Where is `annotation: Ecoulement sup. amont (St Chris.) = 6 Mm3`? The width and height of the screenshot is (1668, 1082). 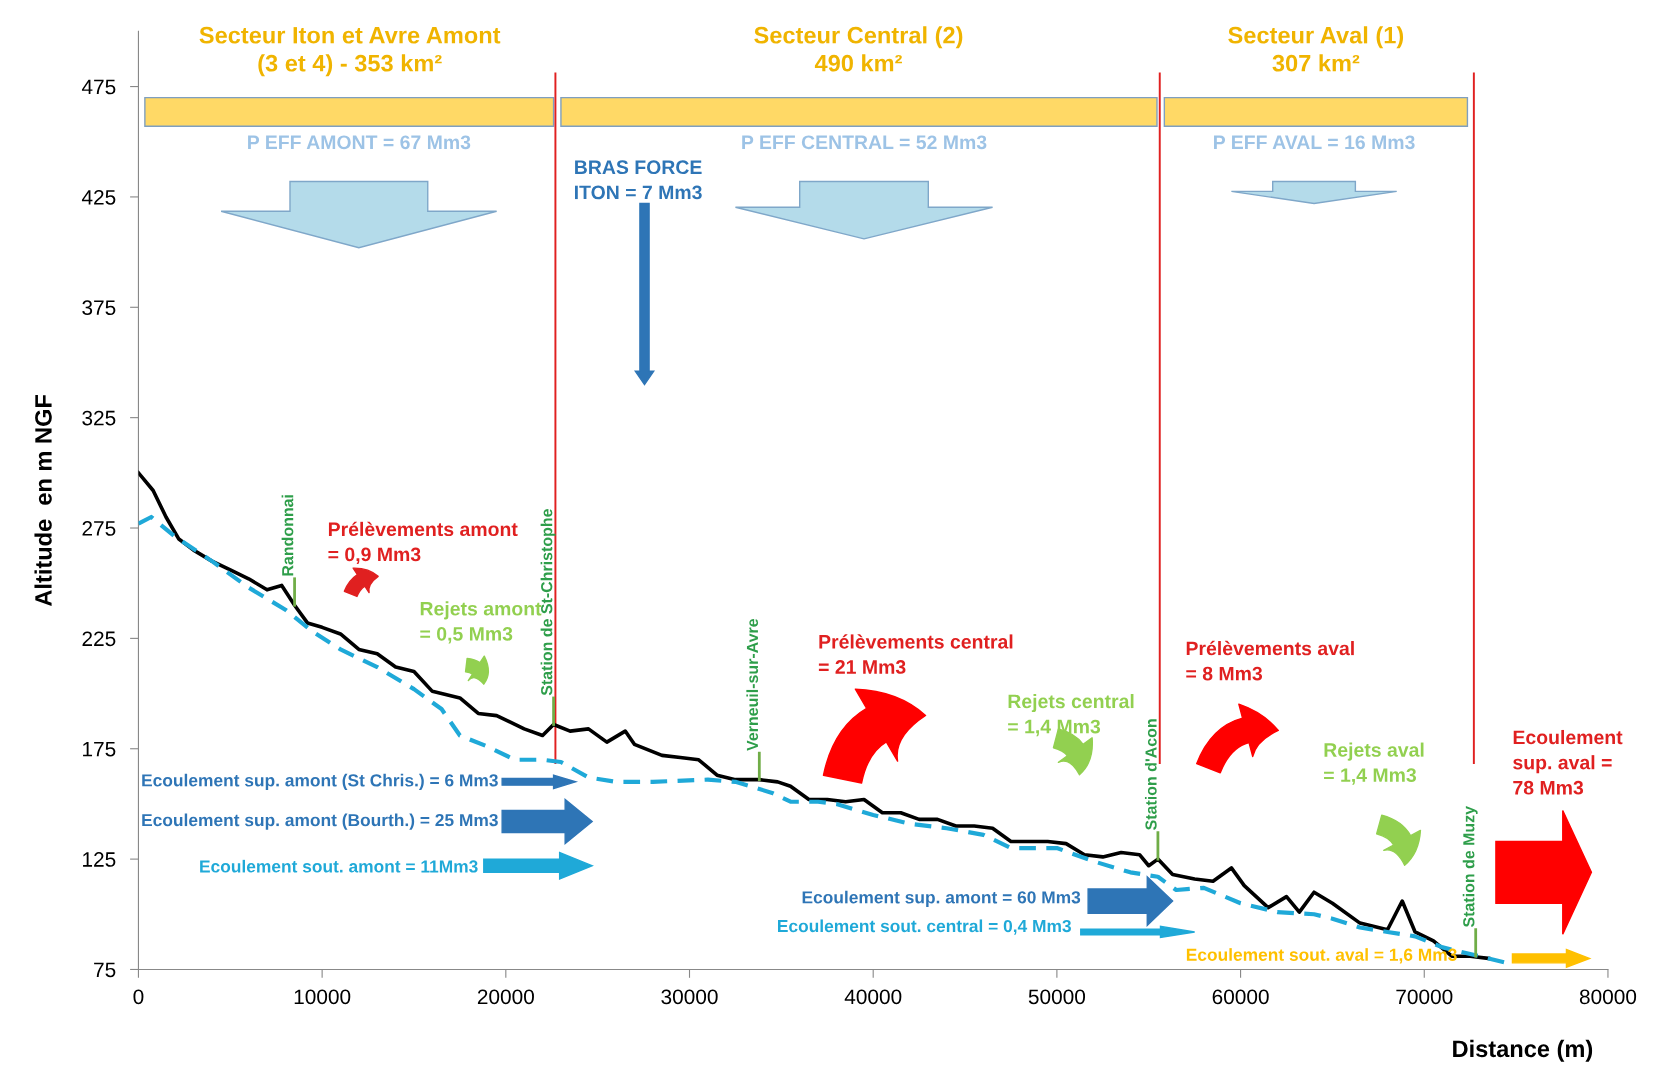
annotation: Ecoulement sup. amont (St Chris.) = 6 Mm3 is located at coordinates (320, 781).